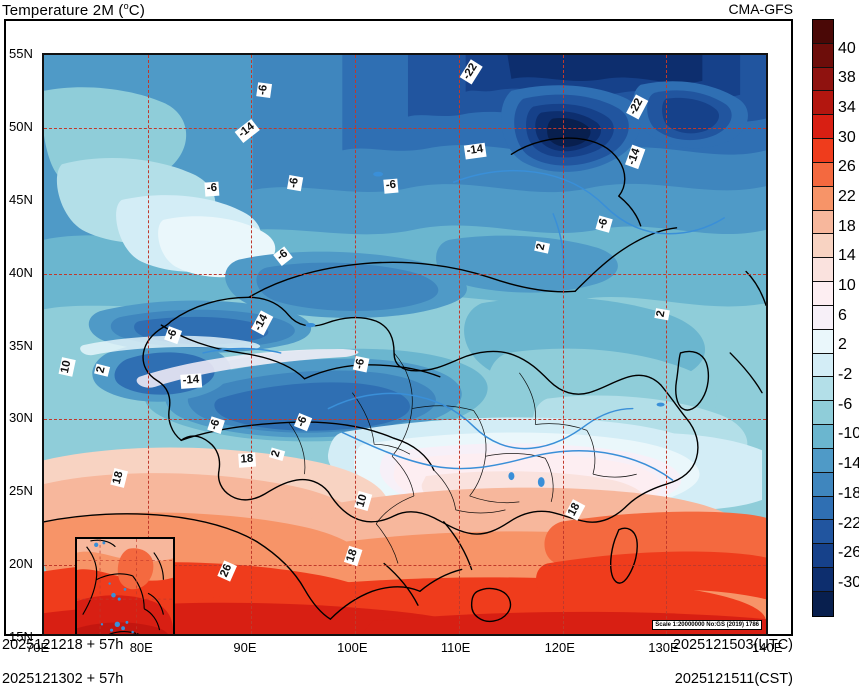 Image resolution: width=859 pixels, height=688 pixels. I want to click on page-title: Temperature 2M (oC), so click(73, 10).